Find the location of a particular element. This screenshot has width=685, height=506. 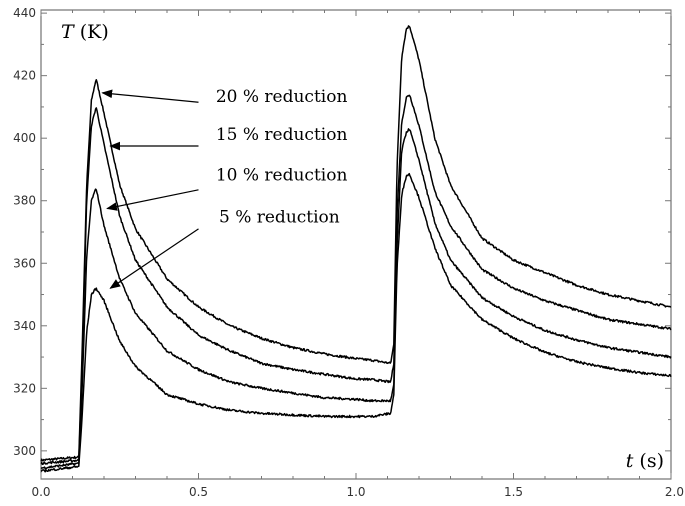

y-axis-variable: T is located at coordinates (68, 32).